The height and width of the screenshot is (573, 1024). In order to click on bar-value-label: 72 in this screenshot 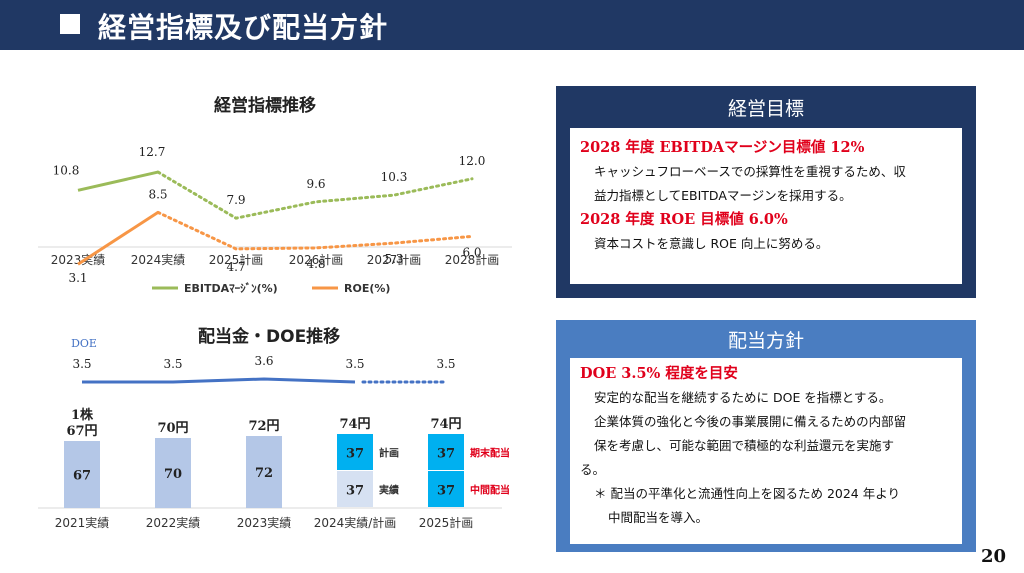, I will do `click(264, 473)`.